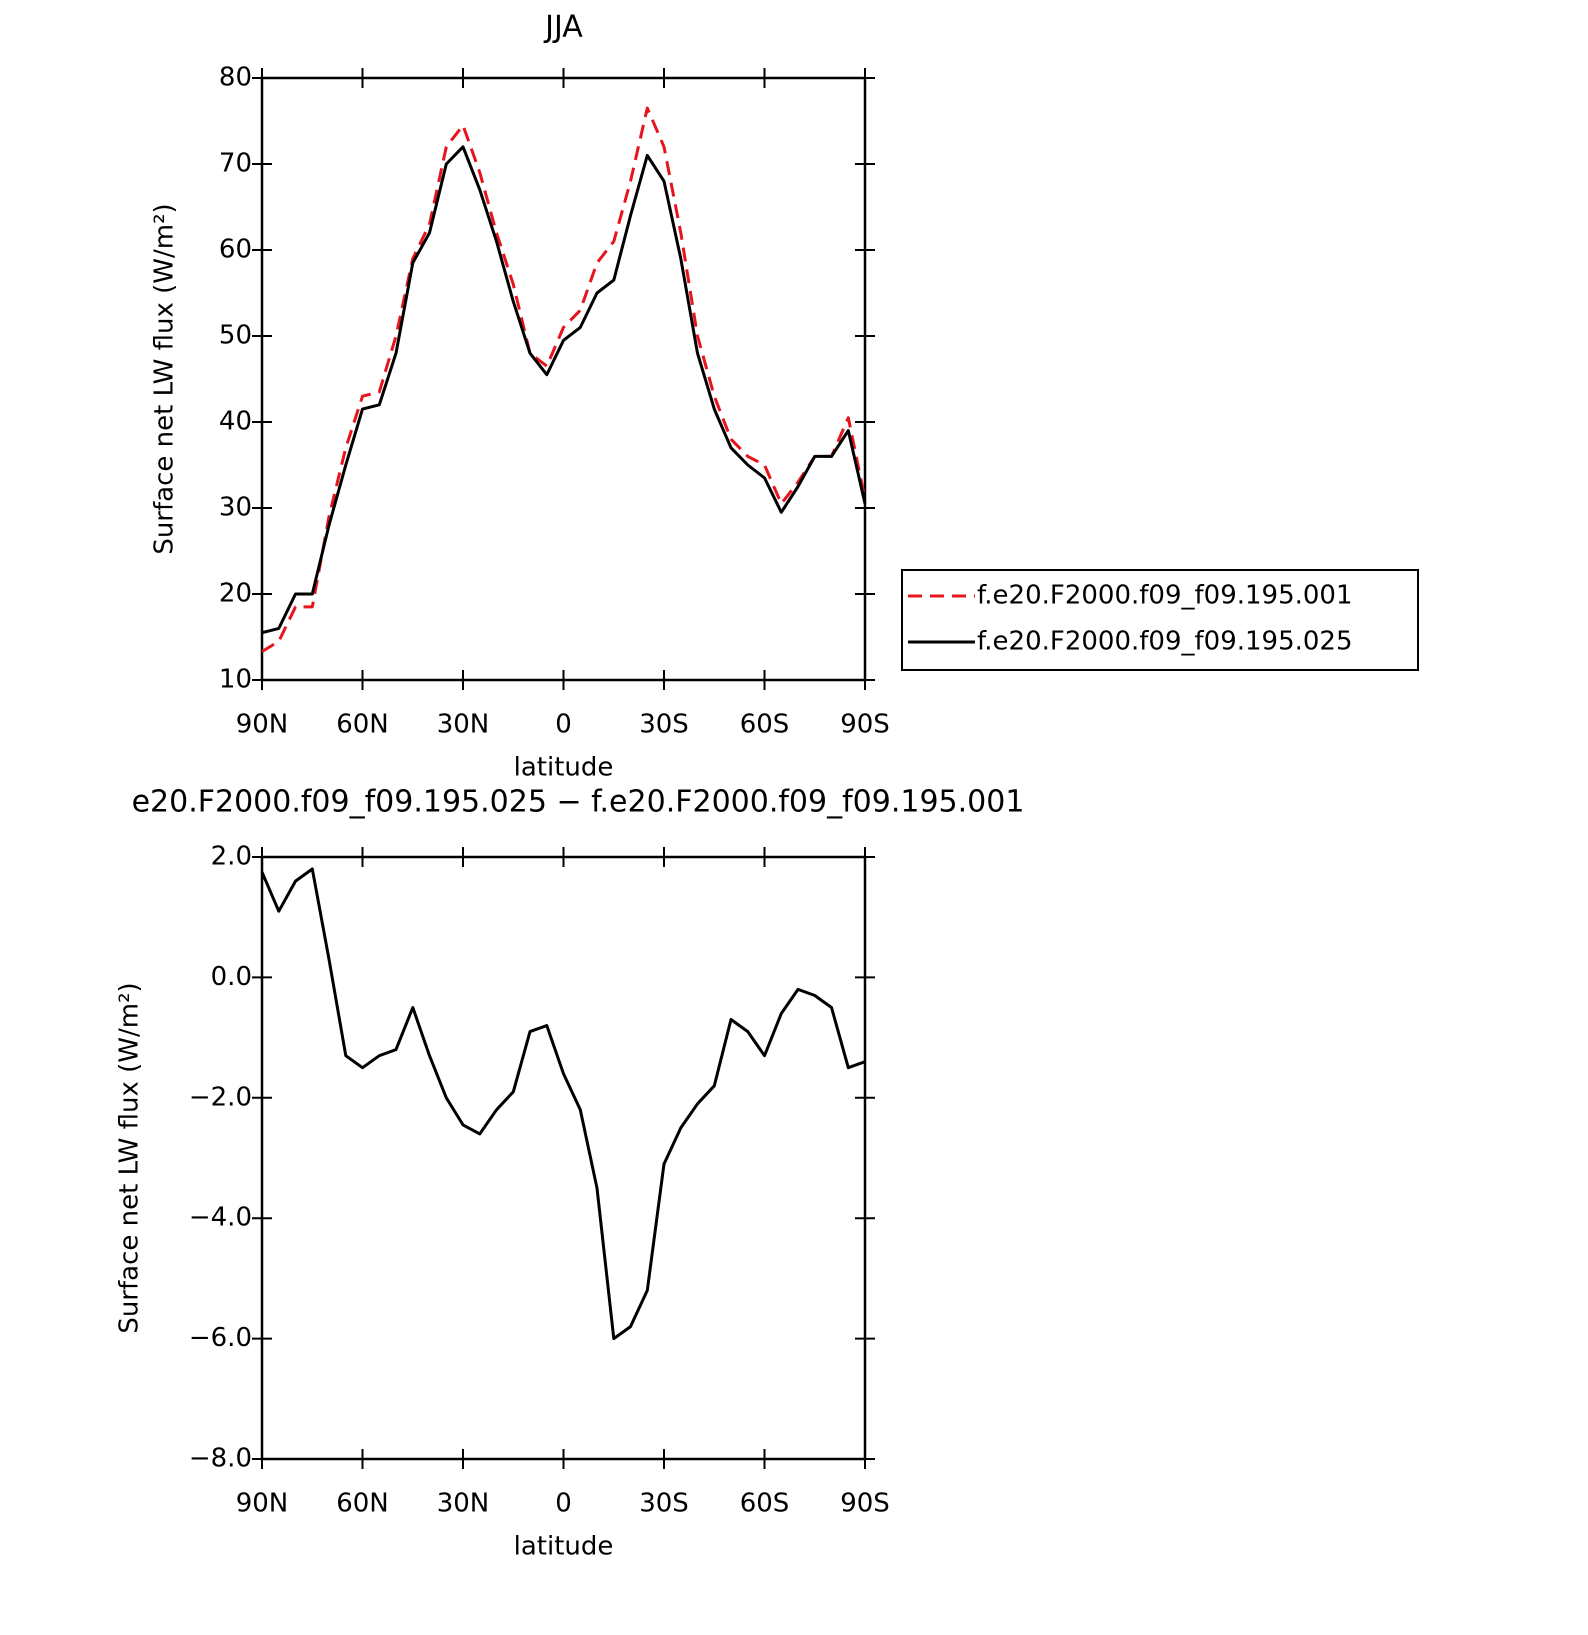 The height and width of the screenshot is (1635, 1588). Describe the element at coordinates (235, 680) in the screenshot. I see `y-tick-label: 10` at that location.